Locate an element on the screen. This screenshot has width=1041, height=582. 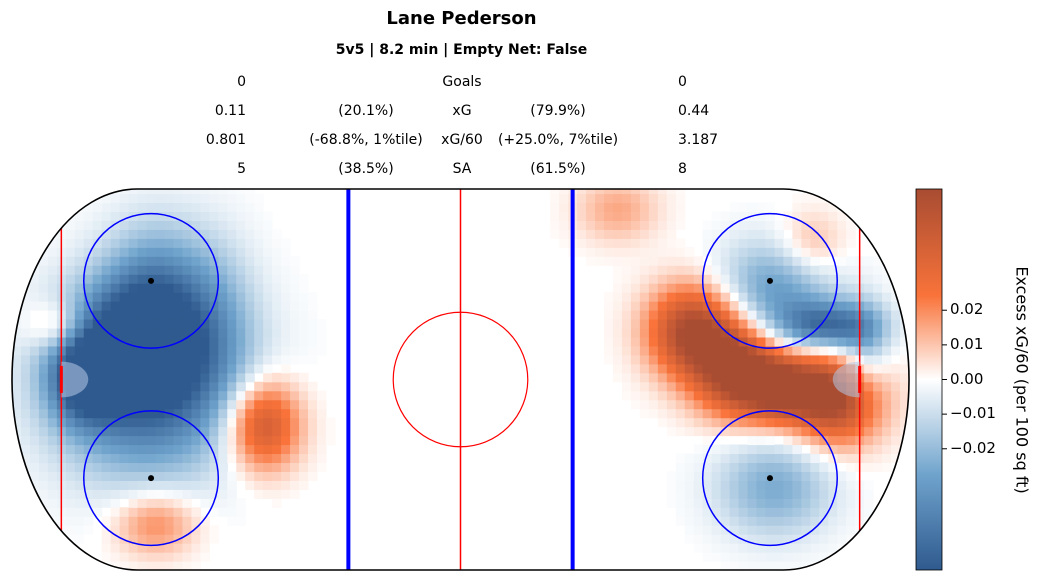
faceoff-dot is located at coordinates (151, 478).